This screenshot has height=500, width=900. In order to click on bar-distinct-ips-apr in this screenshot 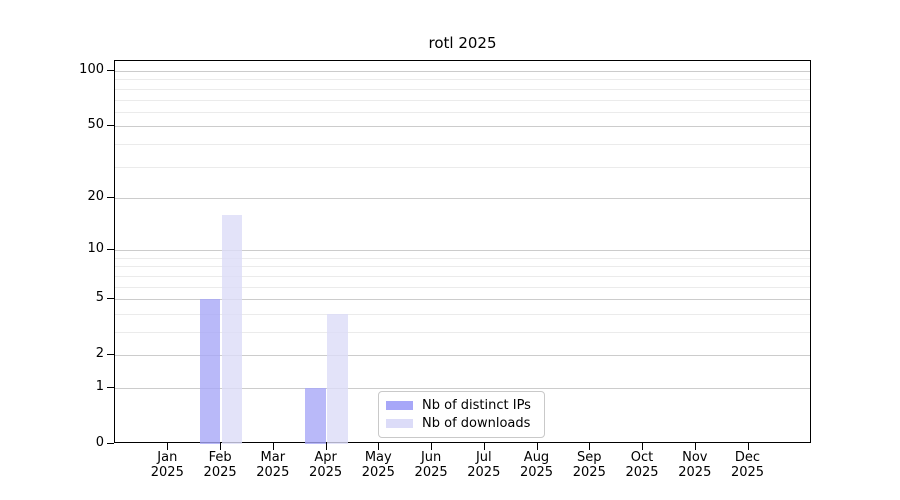, I will do `click(315, 416)`.